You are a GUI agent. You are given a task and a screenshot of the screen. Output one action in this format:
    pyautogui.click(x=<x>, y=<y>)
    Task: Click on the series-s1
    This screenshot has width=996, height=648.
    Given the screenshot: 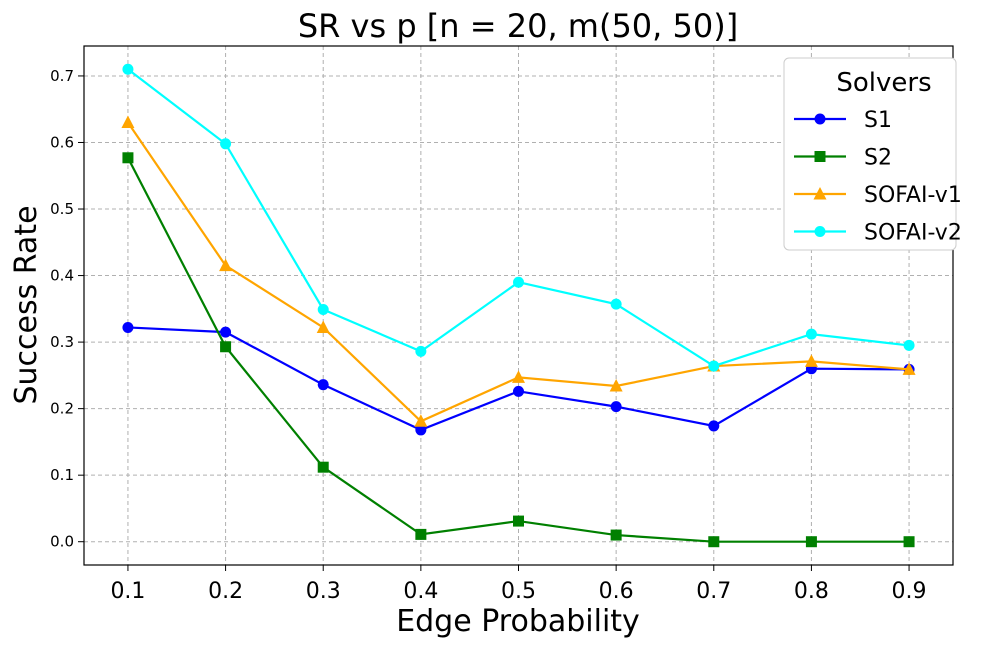 What is the action you would take?
    pyautogui.click(x=518, y=378)
    